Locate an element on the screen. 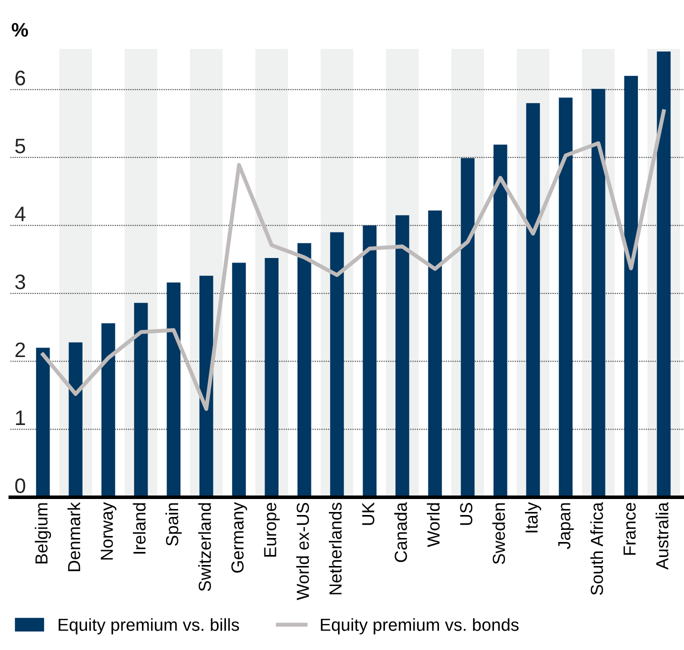  x-tick-label: World ex-US is located at coordinates (302, 551).